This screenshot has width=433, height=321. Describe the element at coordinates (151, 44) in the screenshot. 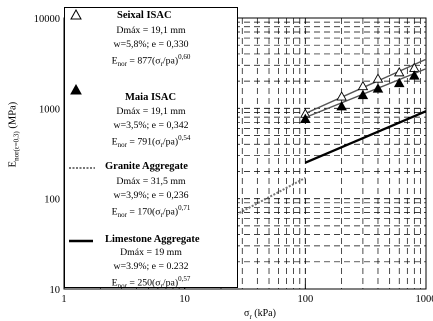

I see `legend-props: w=5,8%; e = 0,330` at that location.